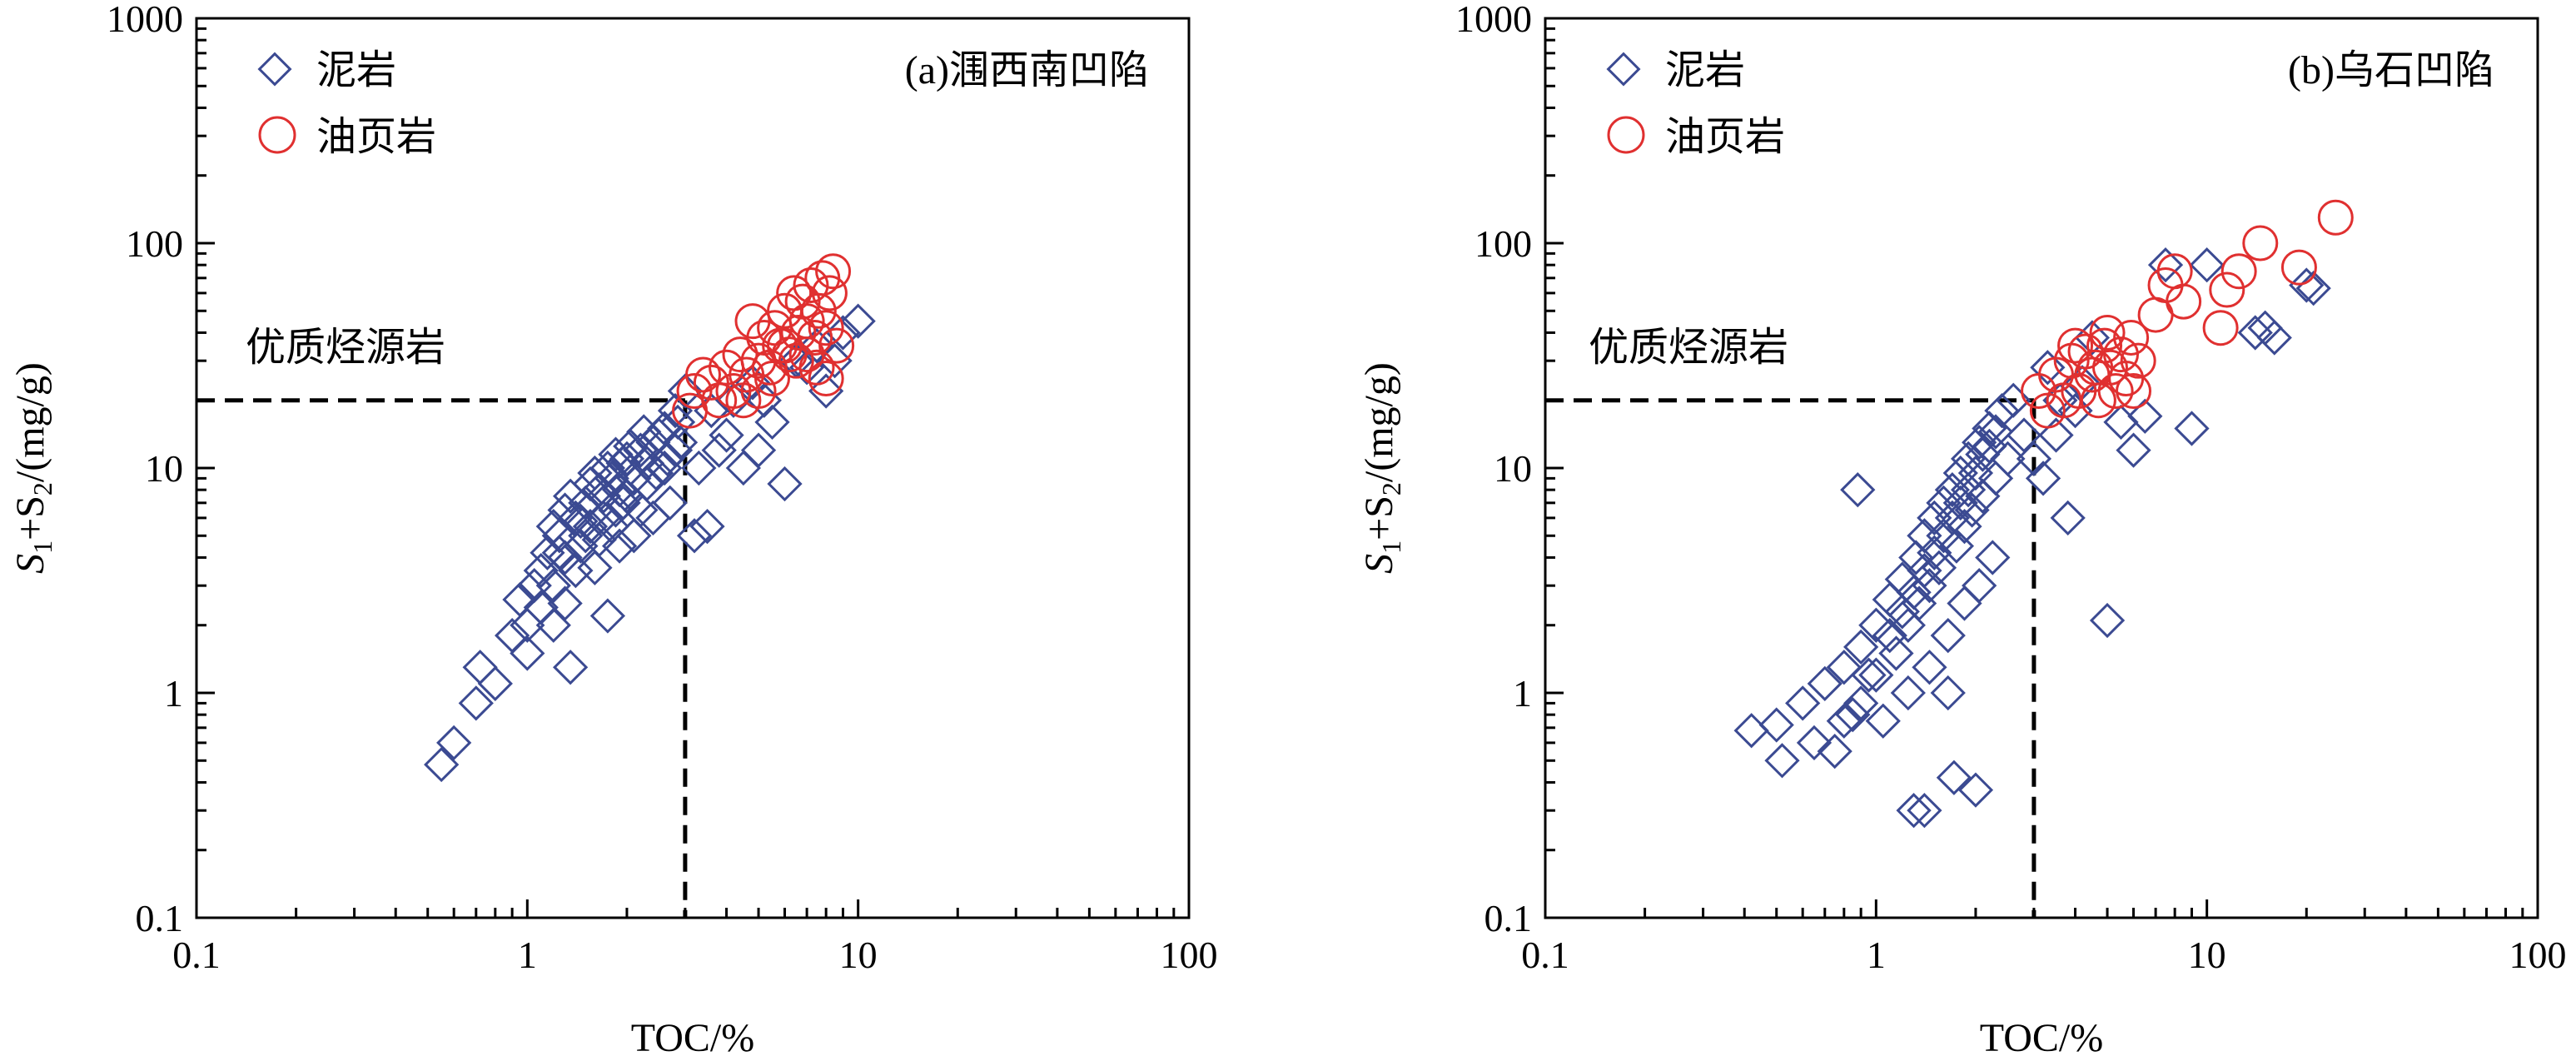 Image resolution: width=2576 pixels, height=1056 pixels. What do you see at coordinates (160, 918) in the screenshot?
I see `y-tick-label: 0.1` at bounding box center [160, 918].